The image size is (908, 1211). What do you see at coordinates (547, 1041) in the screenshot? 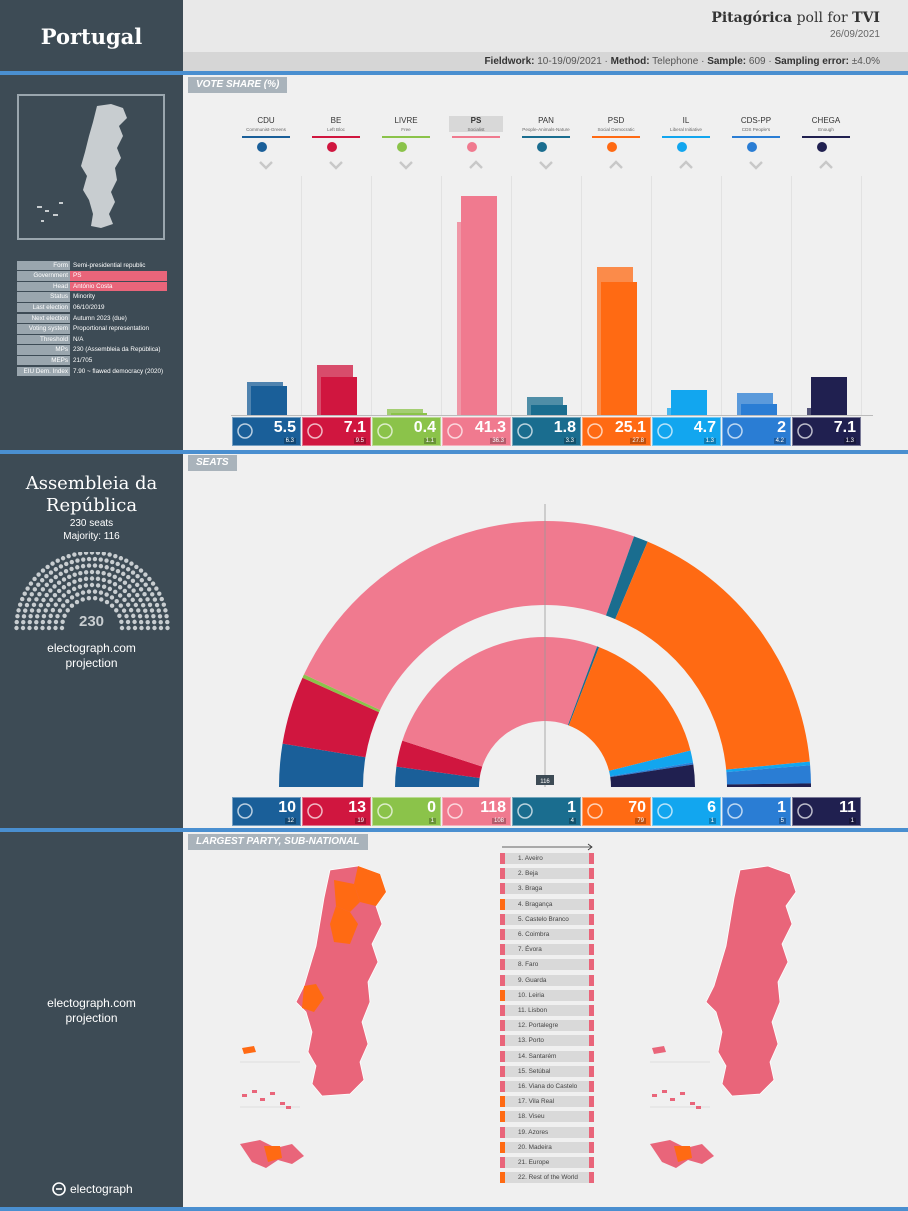
I see `region-row: 13. Porto` at bounding box center [547, 1041].